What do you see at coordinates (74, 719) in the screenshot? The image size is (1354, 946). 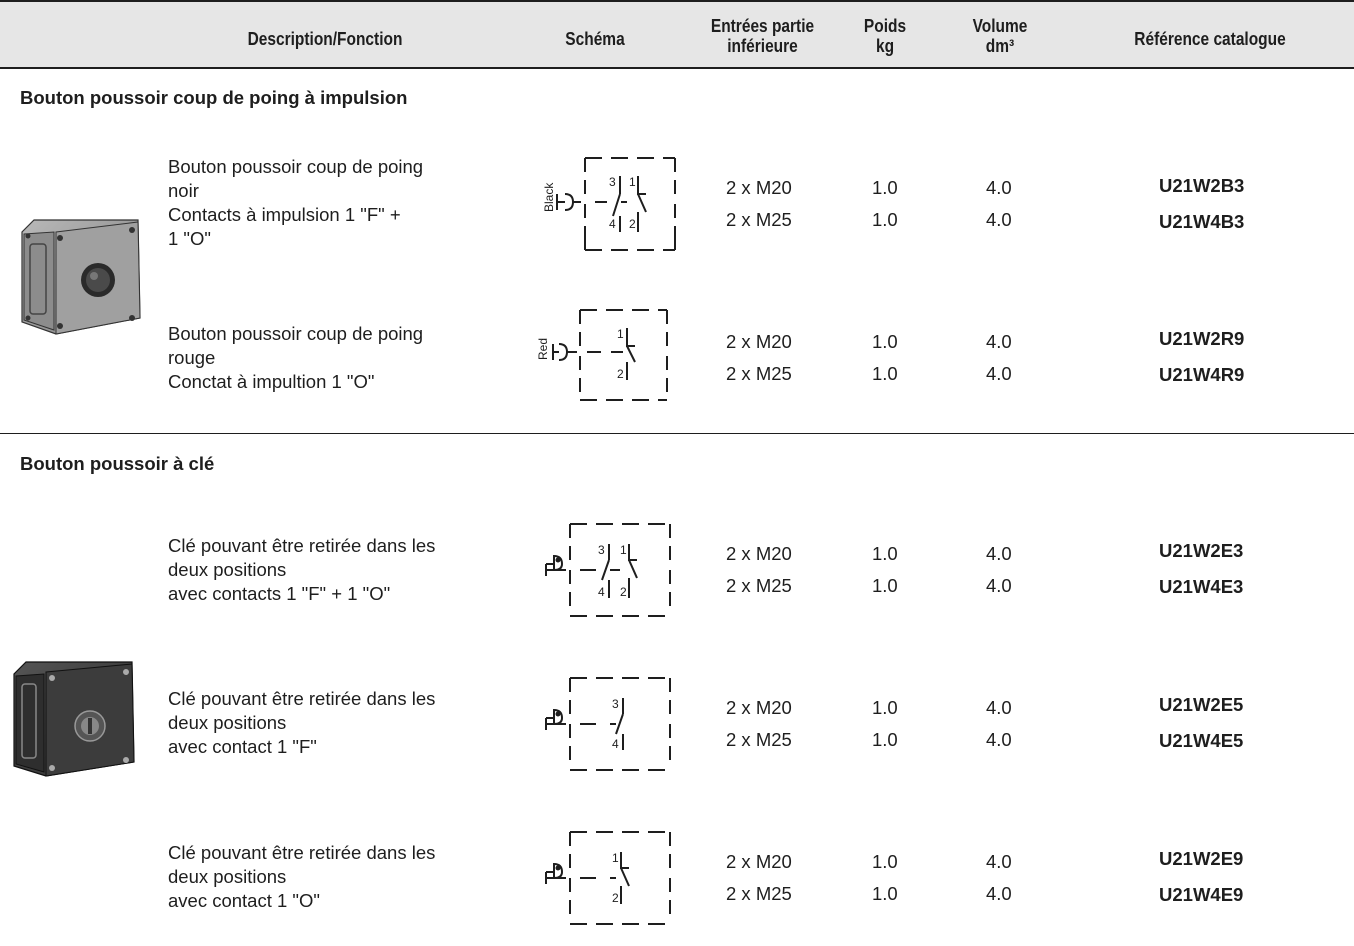 I see `enclosure-keyswitch-image` at bounding box center [74, 719].